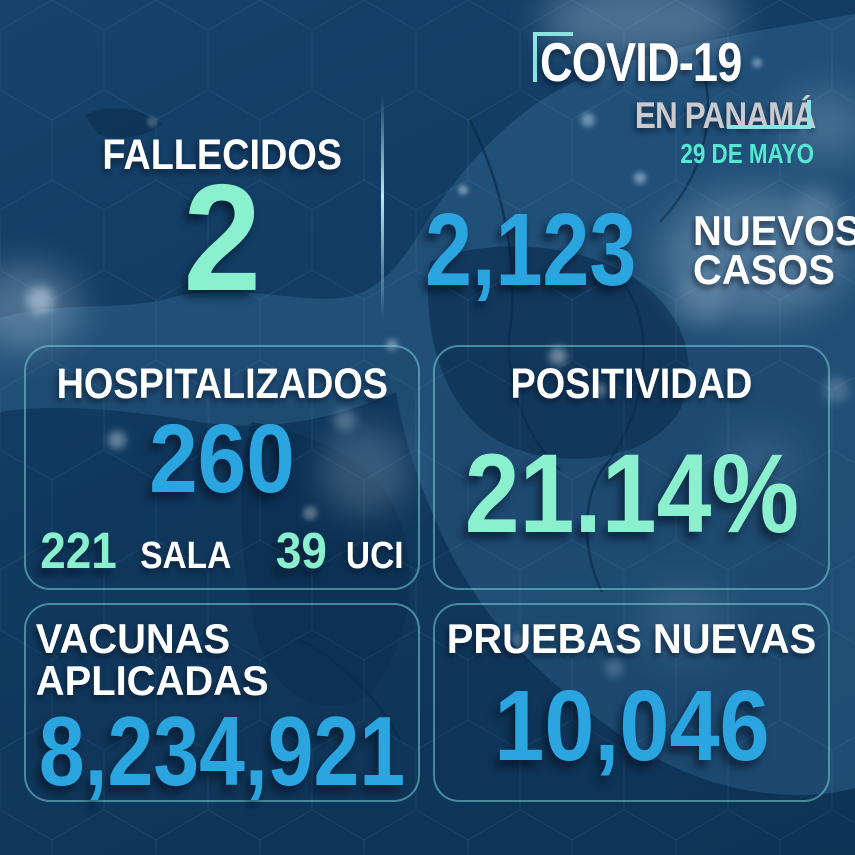 The image size is (855, 855). I want to click on new-cases-value: 2,123, so click(531, 249).